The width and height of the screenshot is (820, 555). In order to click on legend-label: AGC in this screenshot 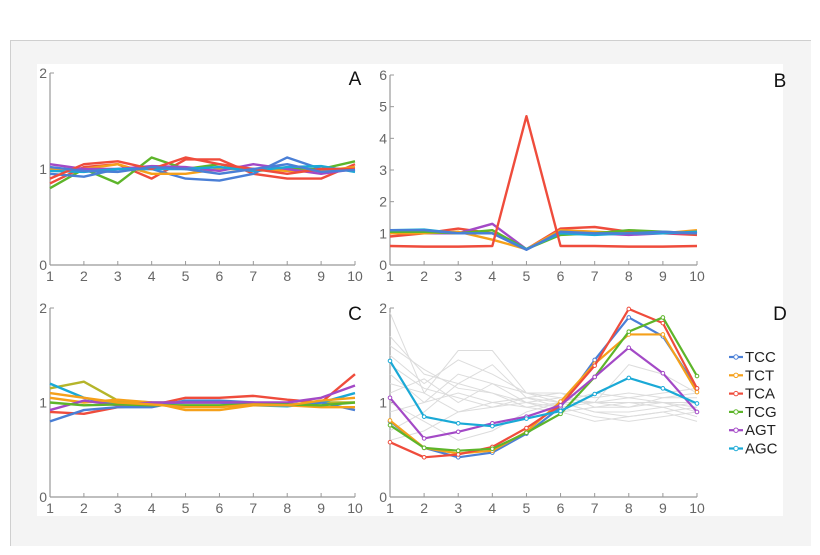, I will do `click(761, 449)`.